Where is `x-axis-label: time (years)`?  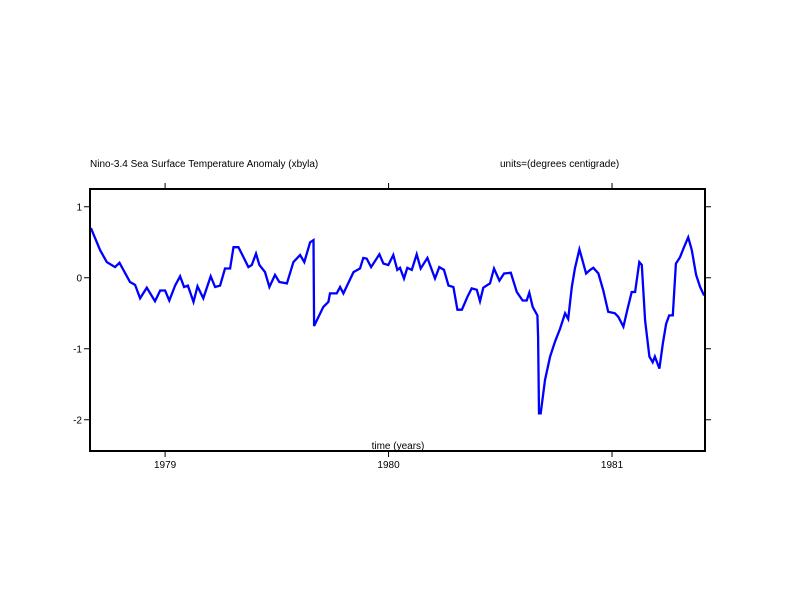
x-axis-label: time (years) is located at coordinates (398, 446).